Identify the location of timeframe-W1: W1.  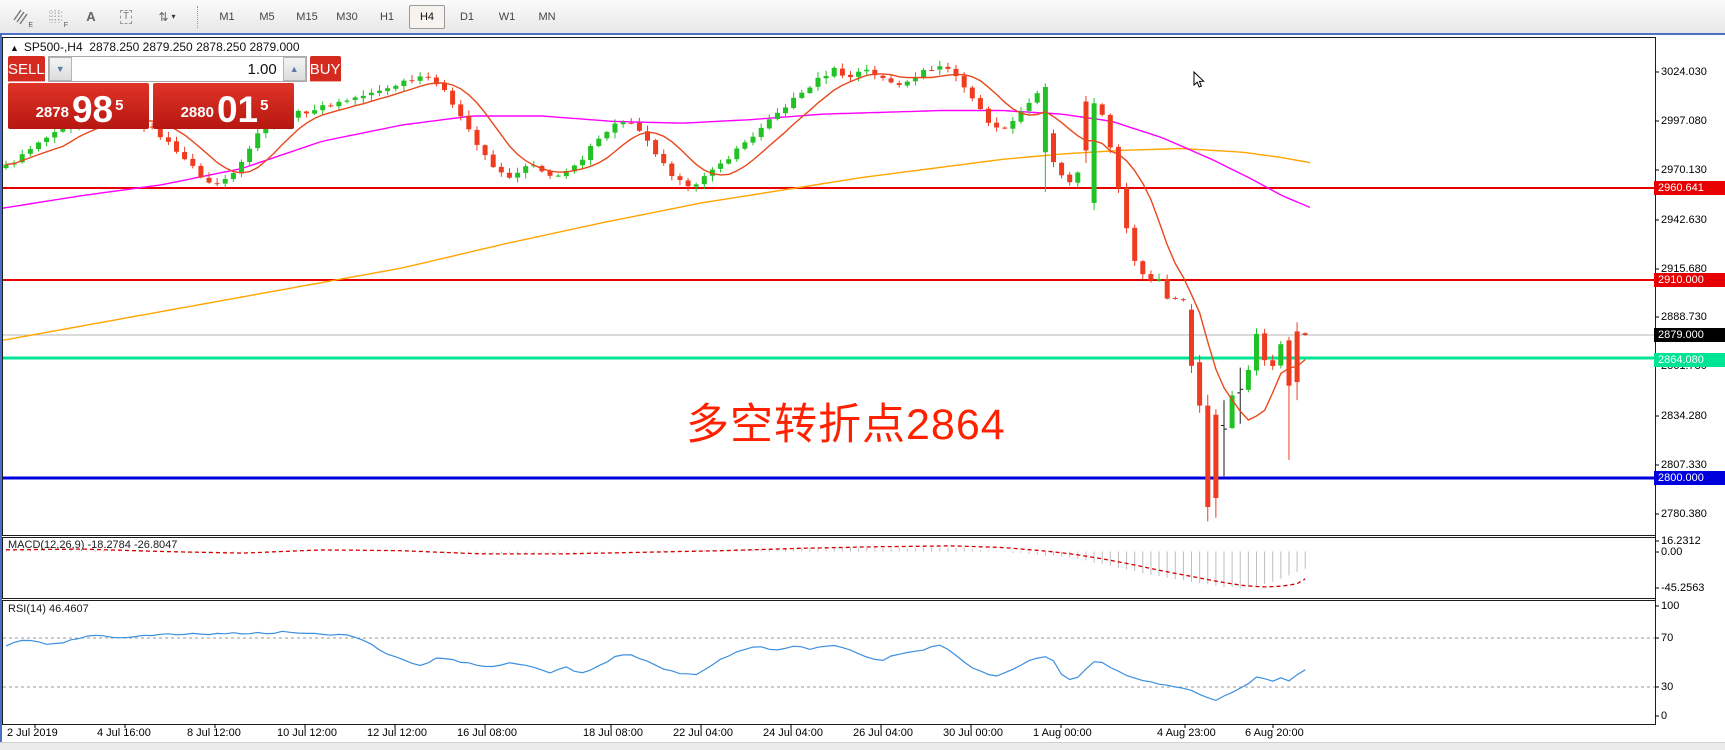
(507, 16).